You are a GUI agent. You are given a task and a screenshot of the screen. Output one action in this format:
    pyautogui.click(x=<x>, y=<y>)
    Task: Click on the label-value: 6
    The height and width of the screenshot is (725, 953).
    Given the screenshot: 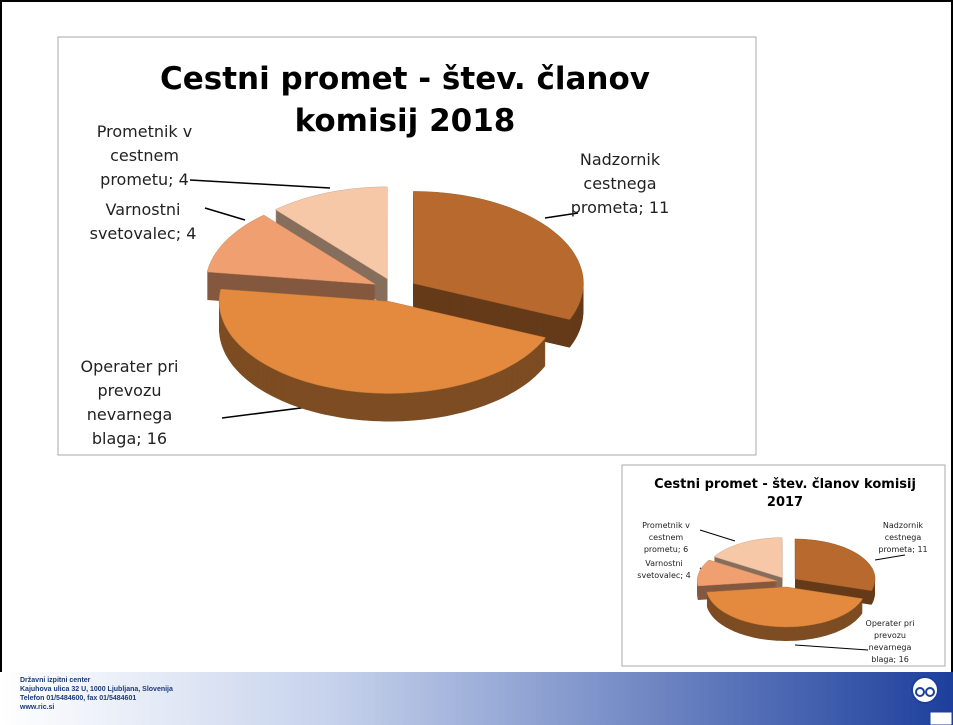 What is the action you would take?
    pyautogui.click(x=686, y=549)
    